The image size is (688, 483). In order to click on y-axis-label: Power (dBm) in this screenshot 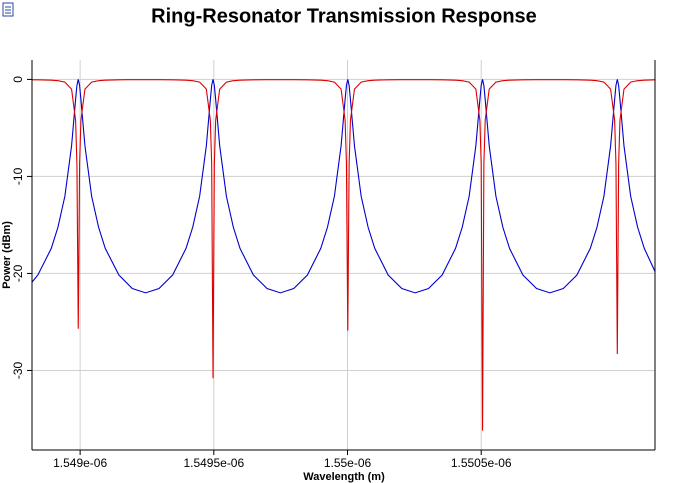, I will do `click(7, 255)`.